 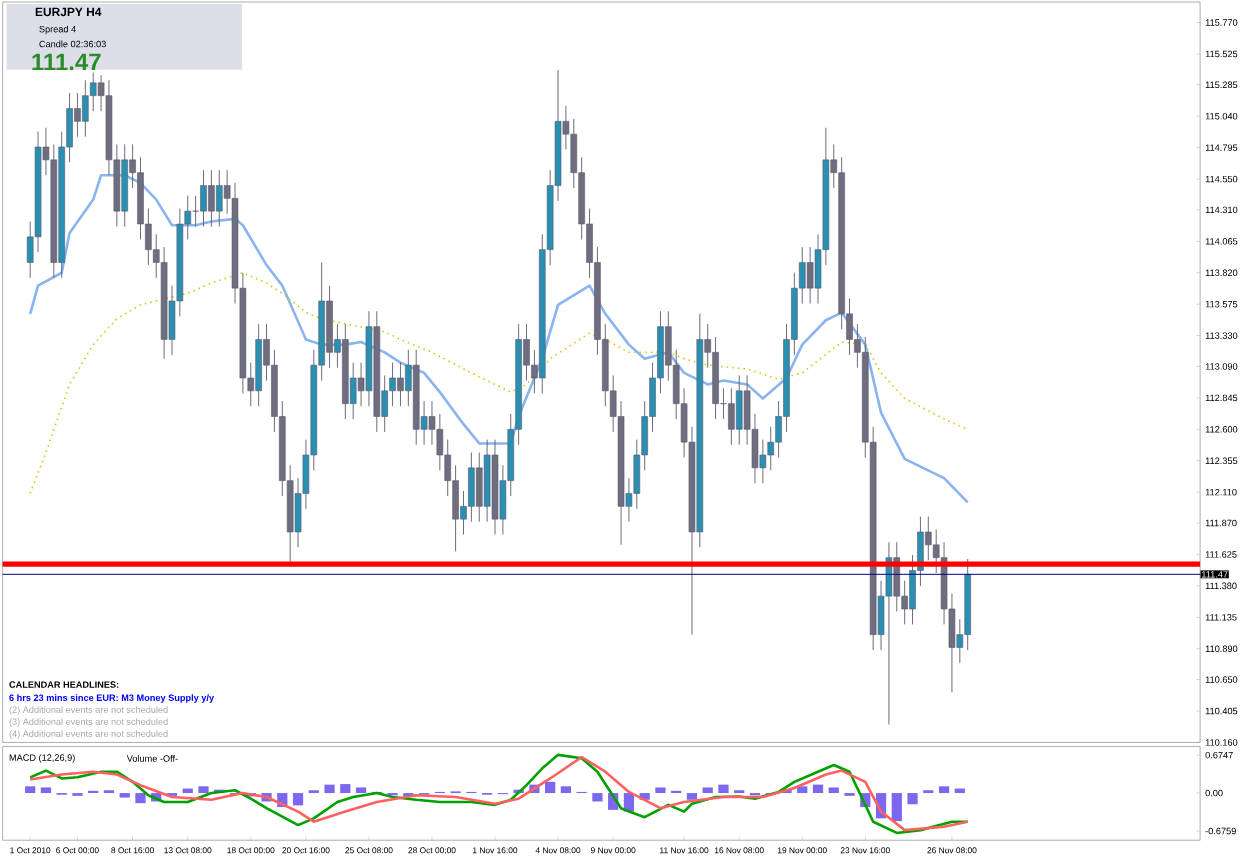 I want to click on annotation: 111.47, so click(x=66, y=62).